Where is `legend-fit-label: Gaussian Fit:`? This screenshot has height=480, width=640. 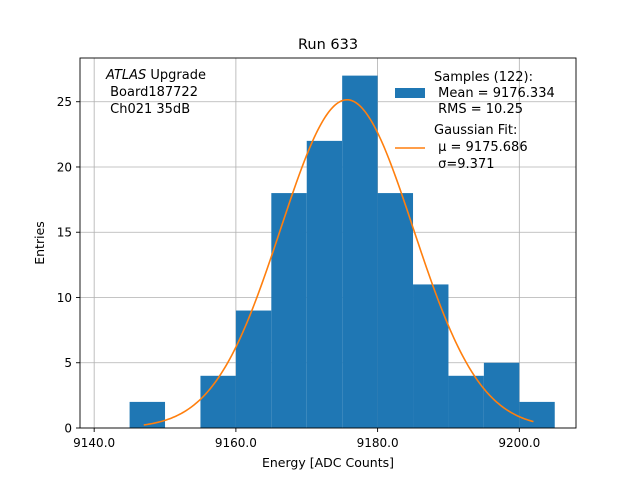
legend-fit-label: Gaussian Fit: is located at coordinates (475, 130).